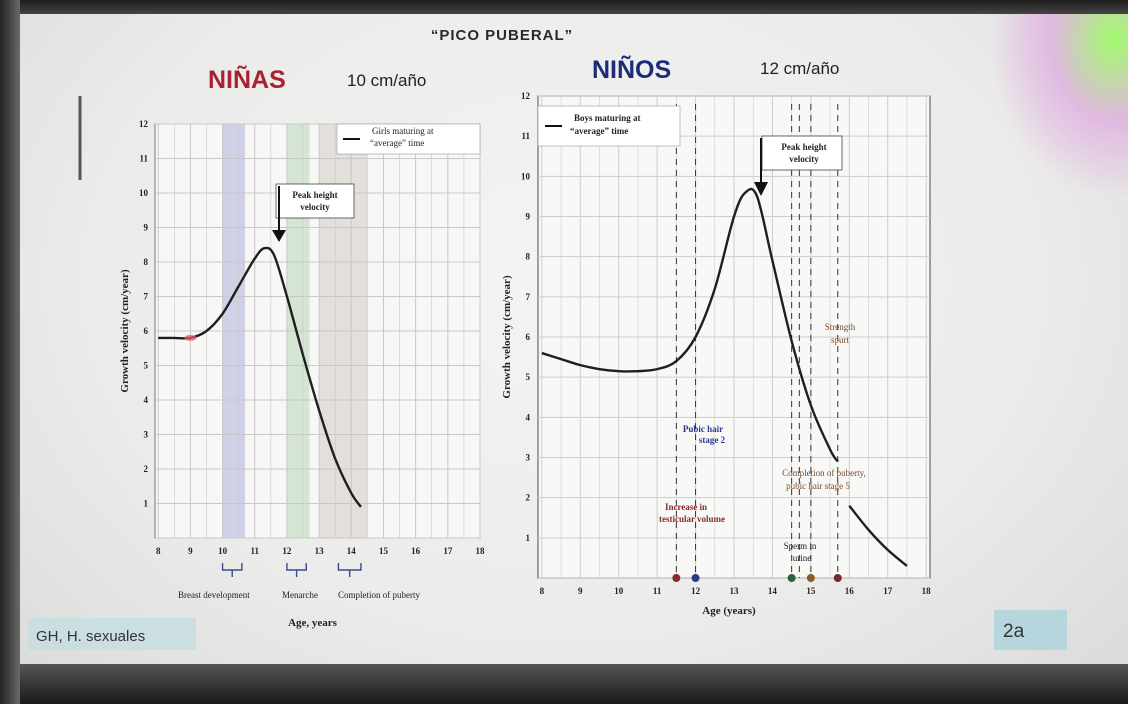 Image resolution: width=1128 pixels, height=704 pixels. I want to click on boys-strength-label-2: spurt, so click(840, 340).